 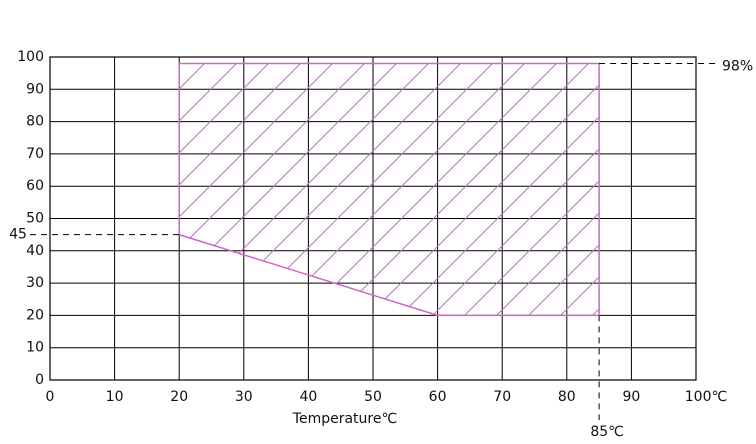 I want to click on x-tick-label: 70, so click(x=502, y=397).